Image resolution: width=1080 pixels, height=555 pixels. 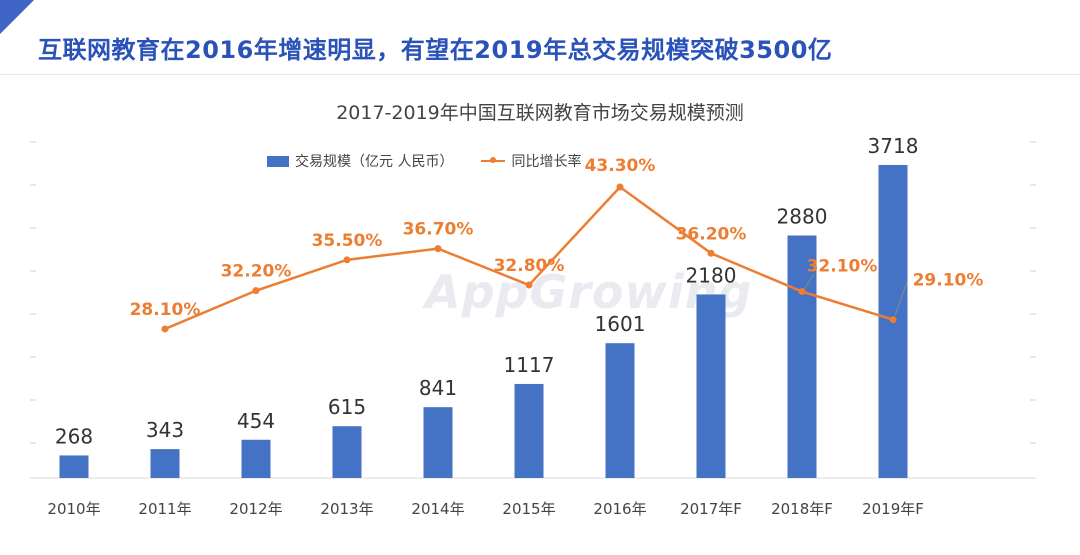 What do you see at coordinates (437, 509) in the screenshot?
I see `x-tick-label: 2014年` at bounding box center [437, 509].